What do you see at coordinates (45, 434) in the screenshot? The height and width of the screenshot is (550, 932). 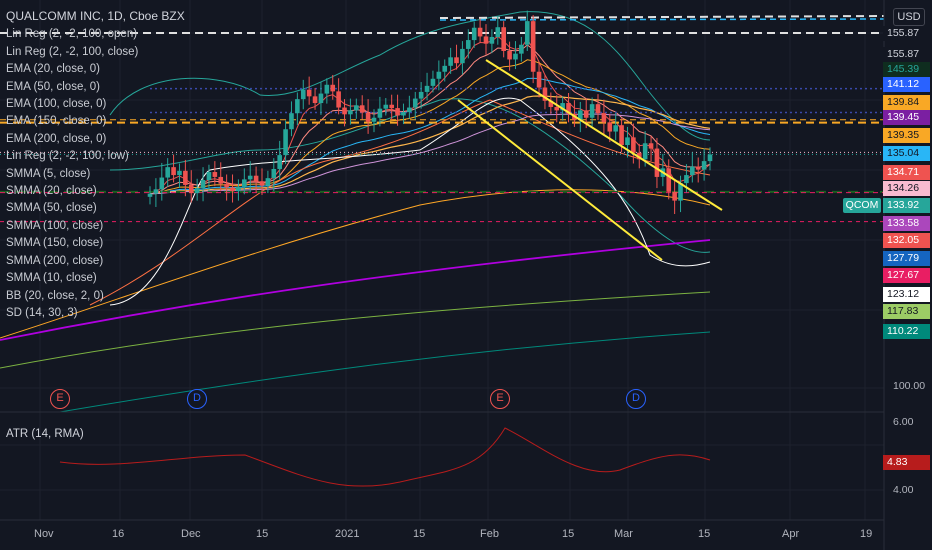 I see `atr-legend: ATR (14, RMA)` at bounding box center [45, 434].